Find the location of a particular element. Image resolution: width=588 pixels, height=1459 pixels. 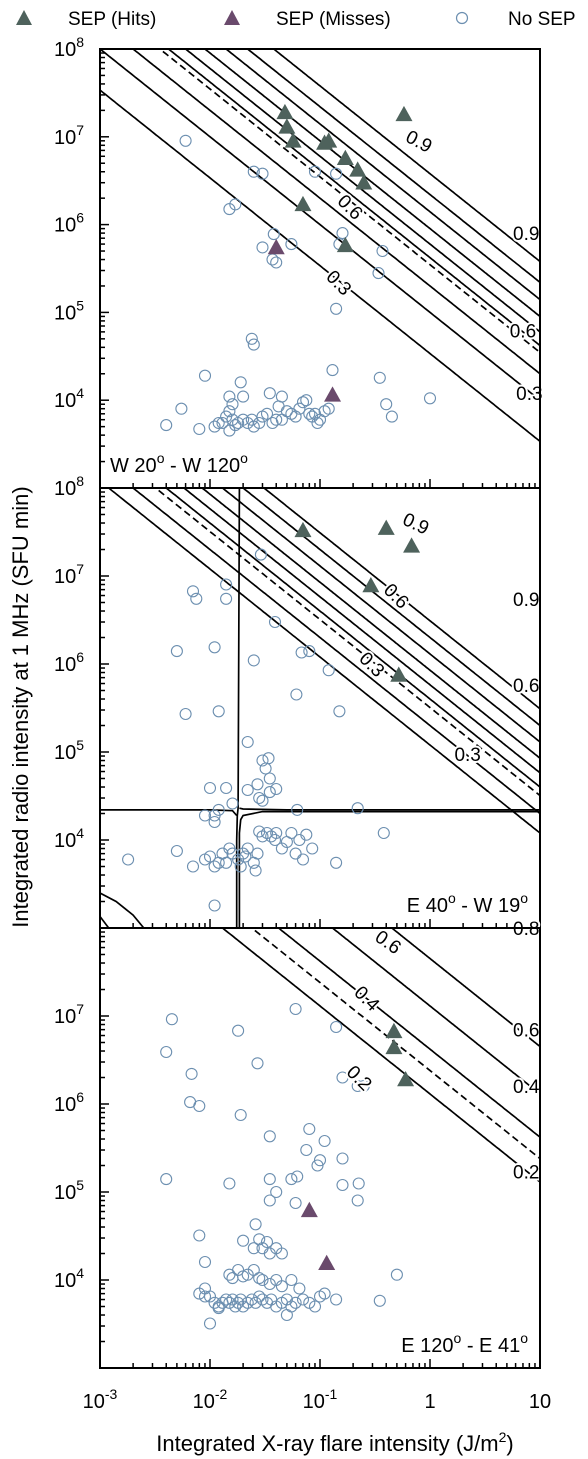

panel-label: W 20o - W 120o is located at coordinates (179, 463).